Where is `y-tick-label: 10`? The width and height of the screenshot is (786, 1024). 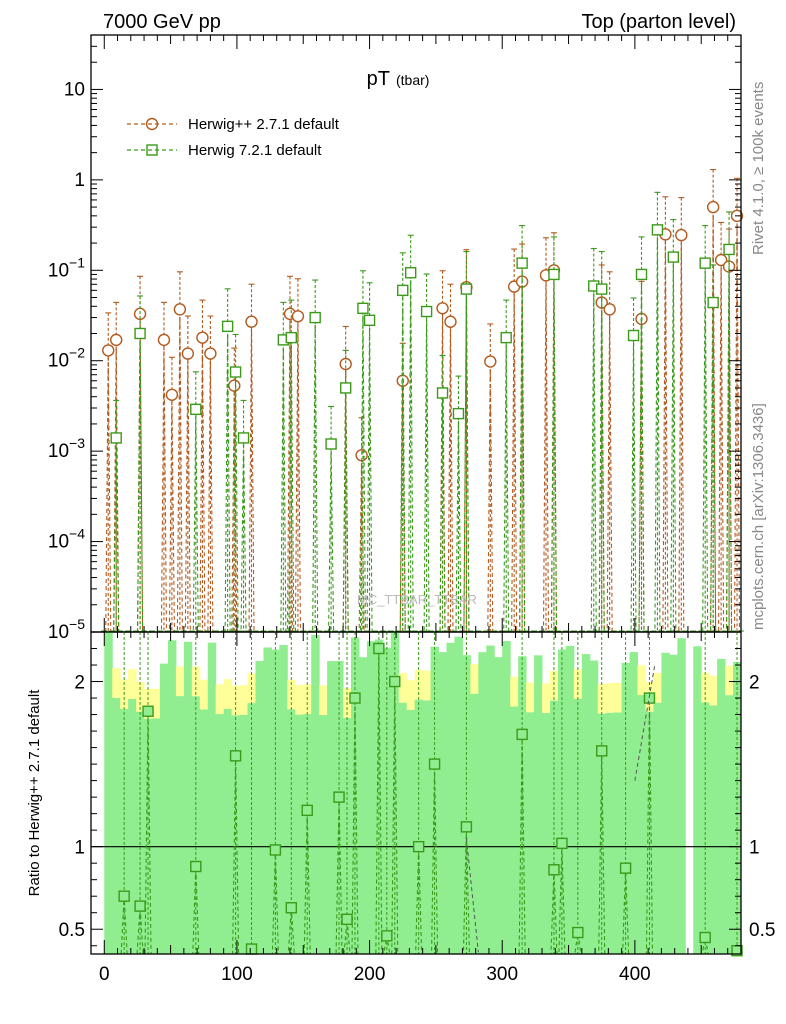
y-tick-label: 10 is located at coordinates (74, 89).